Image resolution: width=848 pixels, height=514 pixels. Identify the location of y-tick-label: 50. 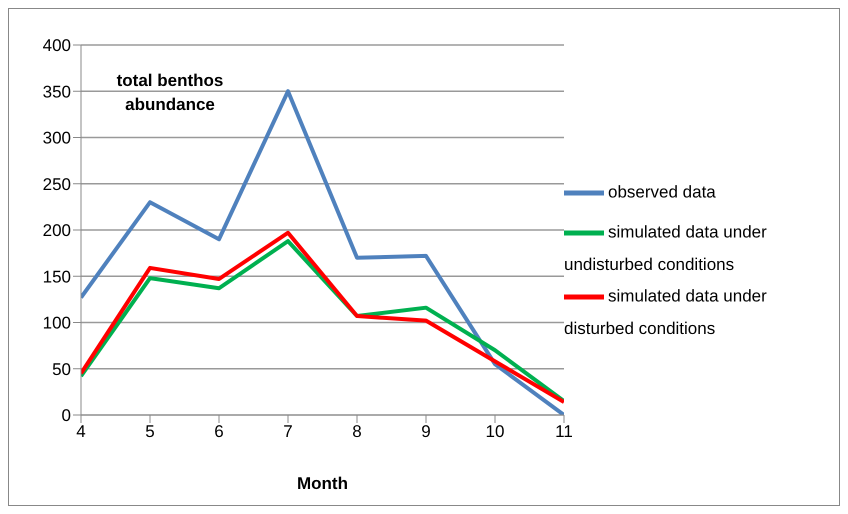
(61, 369).